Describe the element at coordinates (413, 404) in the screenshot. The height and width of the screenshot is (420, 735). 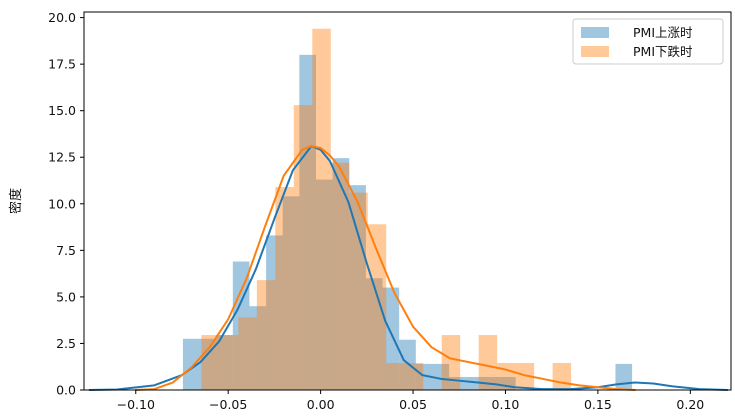
I see `x-tick-label: 0.05` at that location.